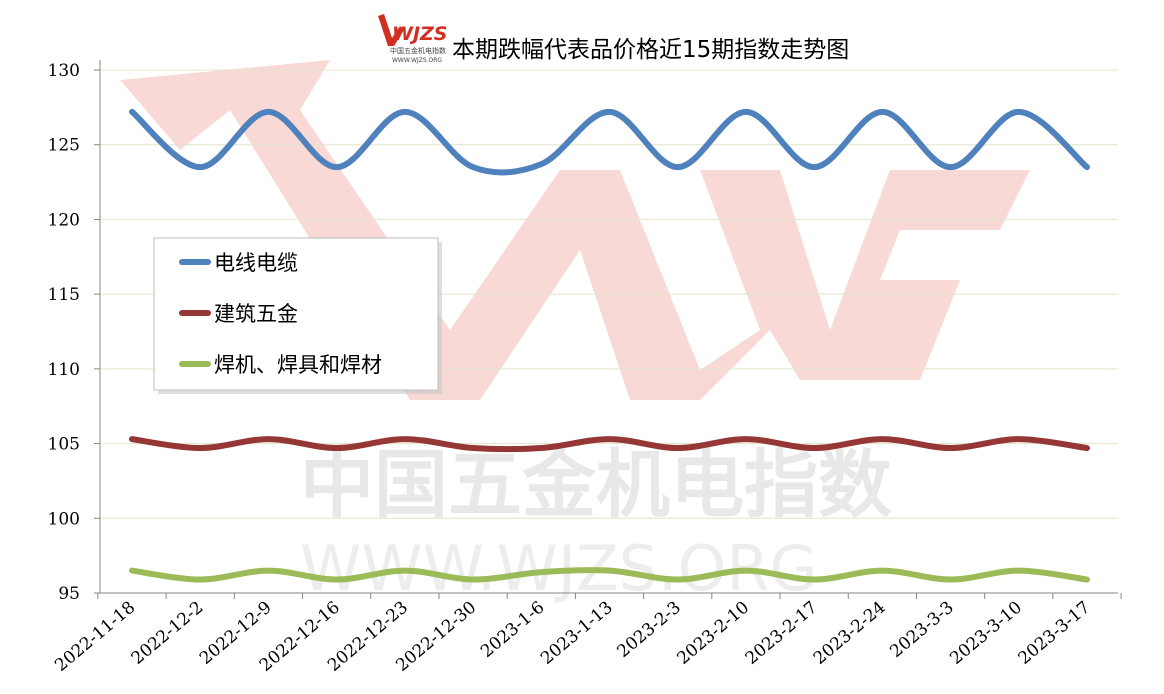  What do you see at coordinates (168, 633) in the screenshot?
I see `x-tick-label: 2022-12-2` at bounding box center [168, 633].